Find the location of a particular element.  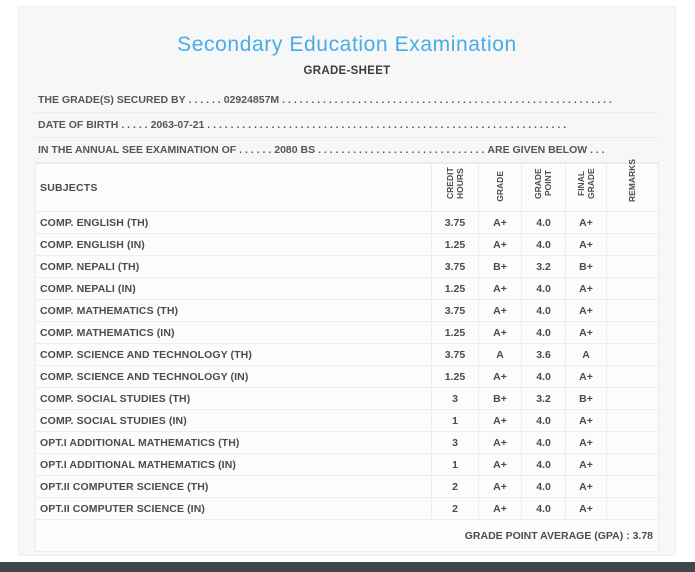

subject-cell: COMP. ENGLISH (IN) is located at coordinates (233, 244).